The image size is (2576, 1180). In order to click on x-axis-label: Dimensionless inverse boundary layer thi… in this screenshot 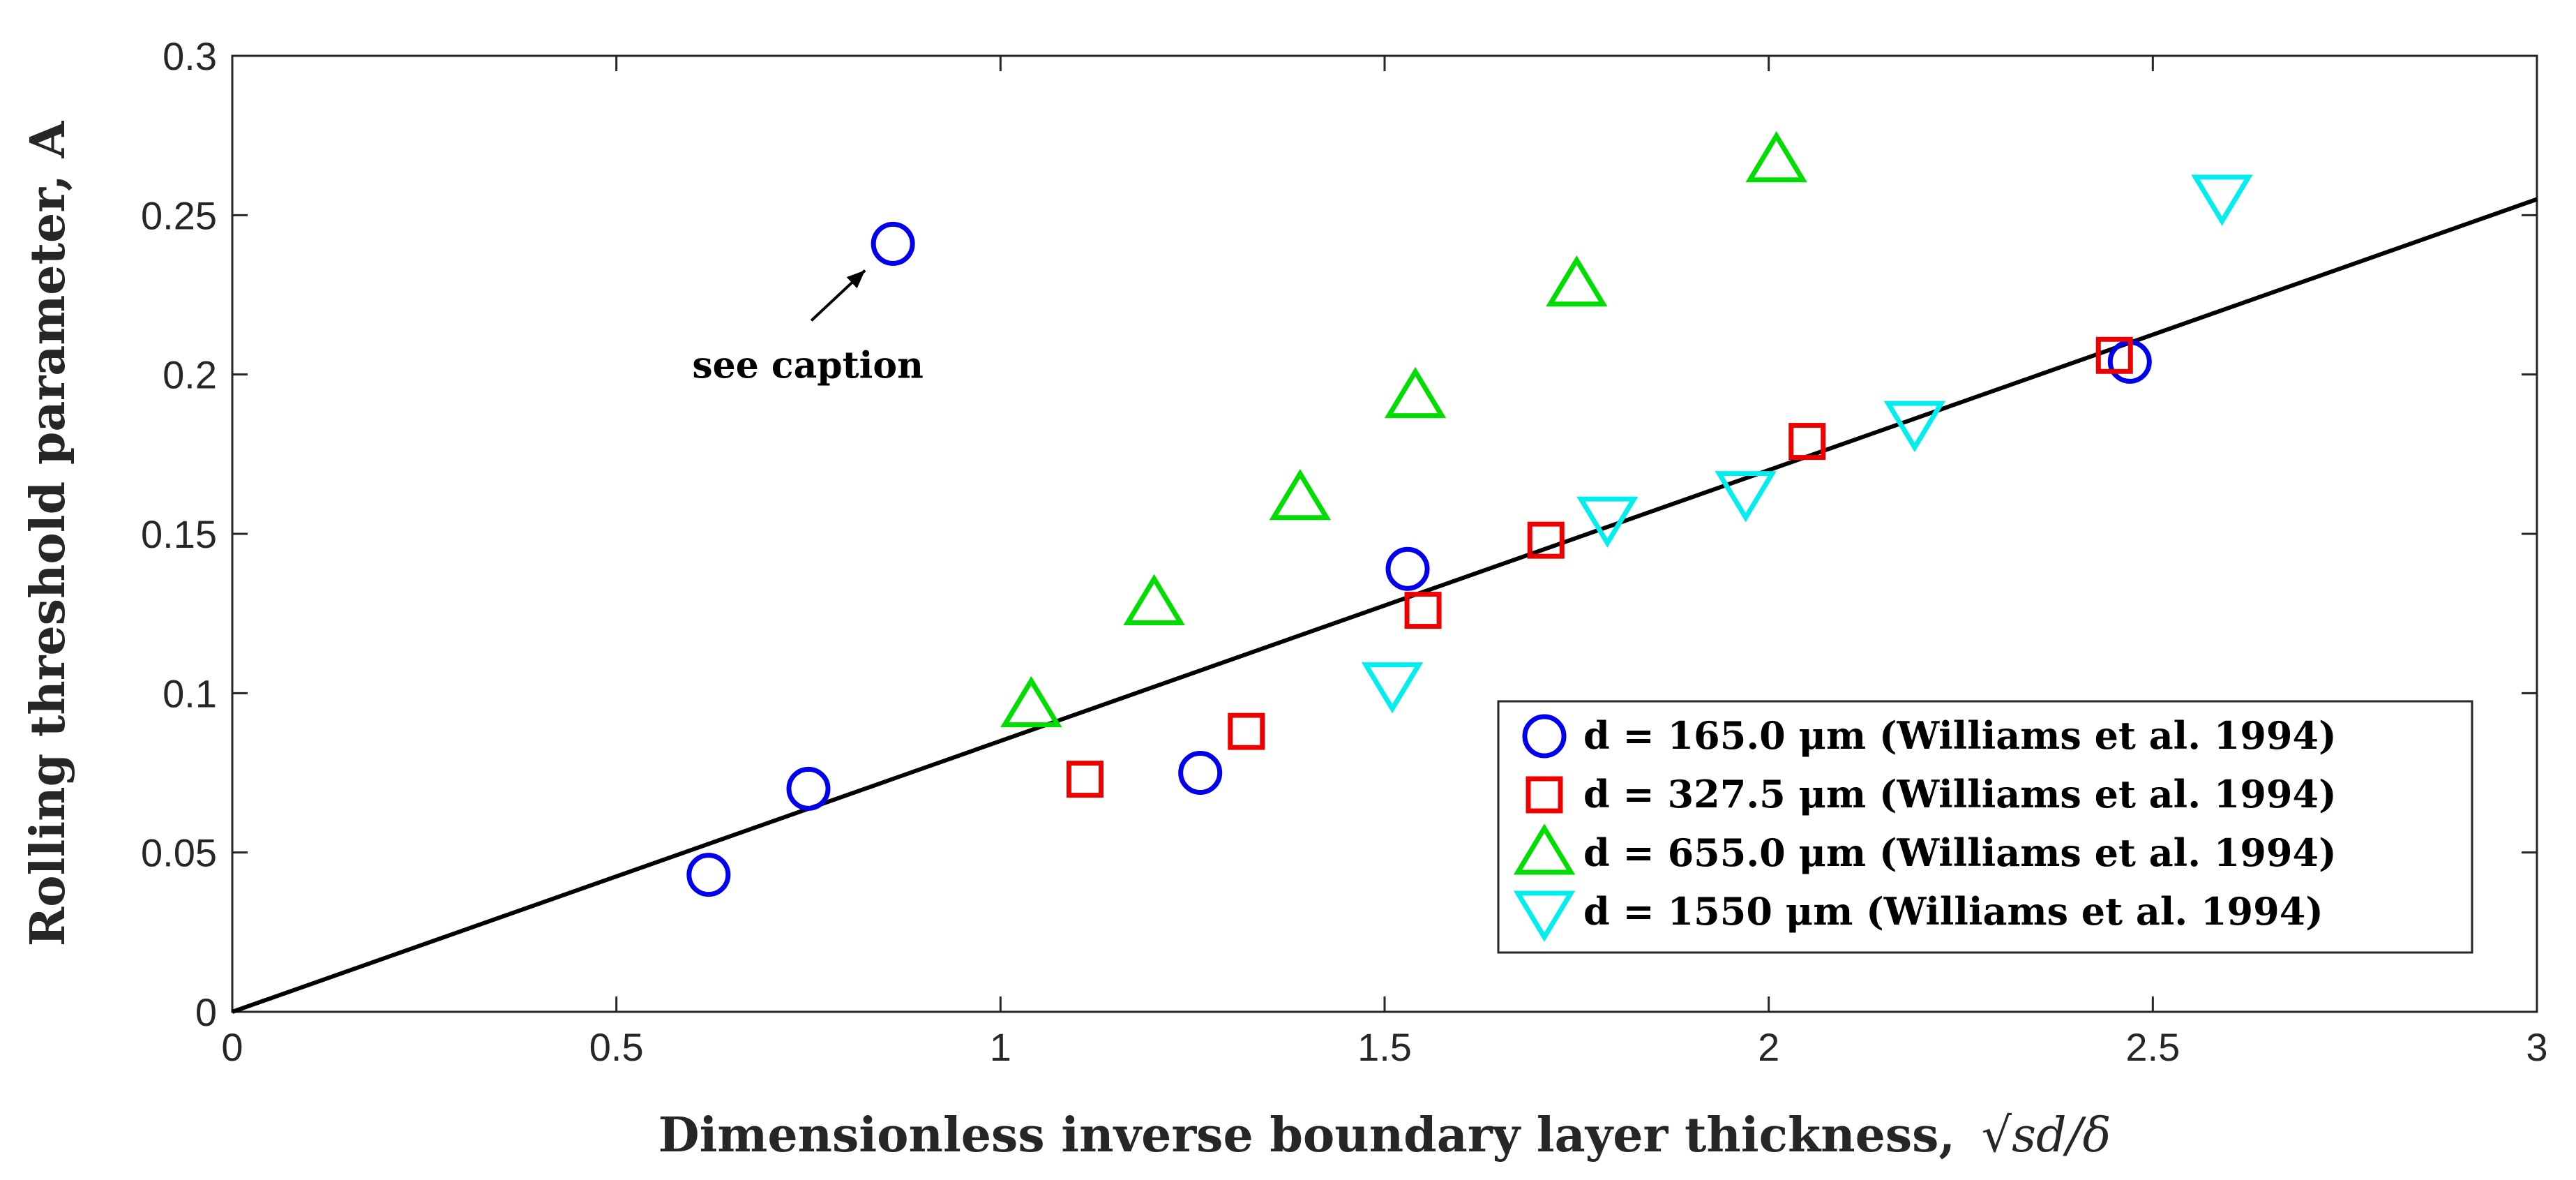, I will do `click(1384, 1135)`.